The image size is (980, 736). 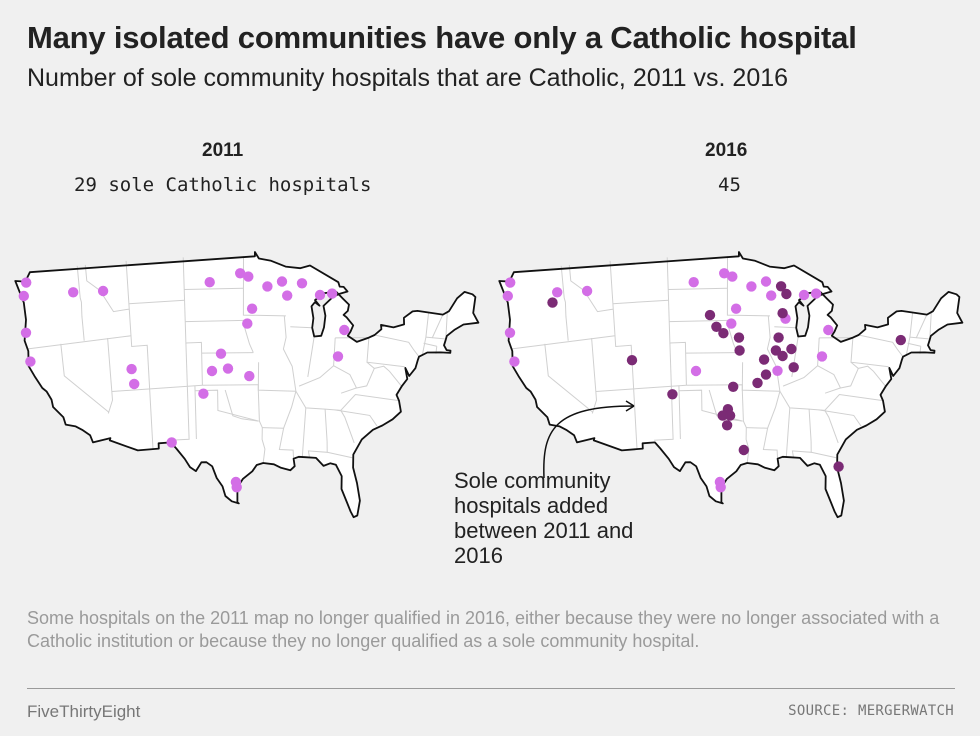 What do you see at coordinates (871, 711) in the screenshot?
I see `source-label: SOURCE: MERGERWATCH` at bounding box center [871, 711].